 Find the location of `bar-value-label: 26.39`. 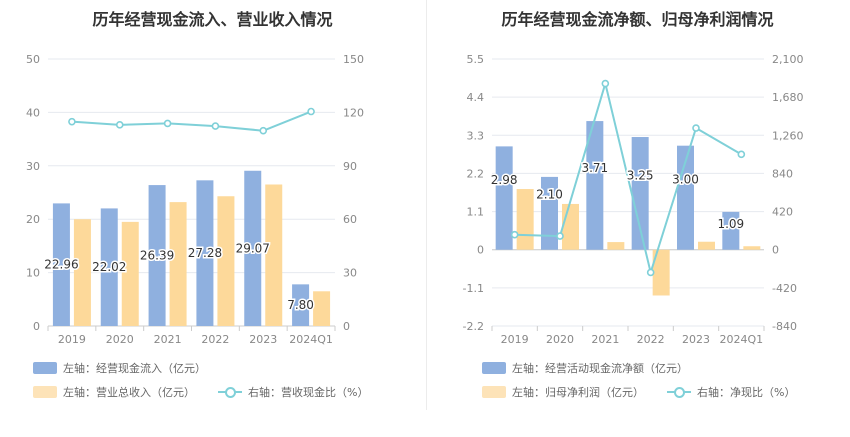

bar-value-label: 26.39 is located at coordinates (157, 256).